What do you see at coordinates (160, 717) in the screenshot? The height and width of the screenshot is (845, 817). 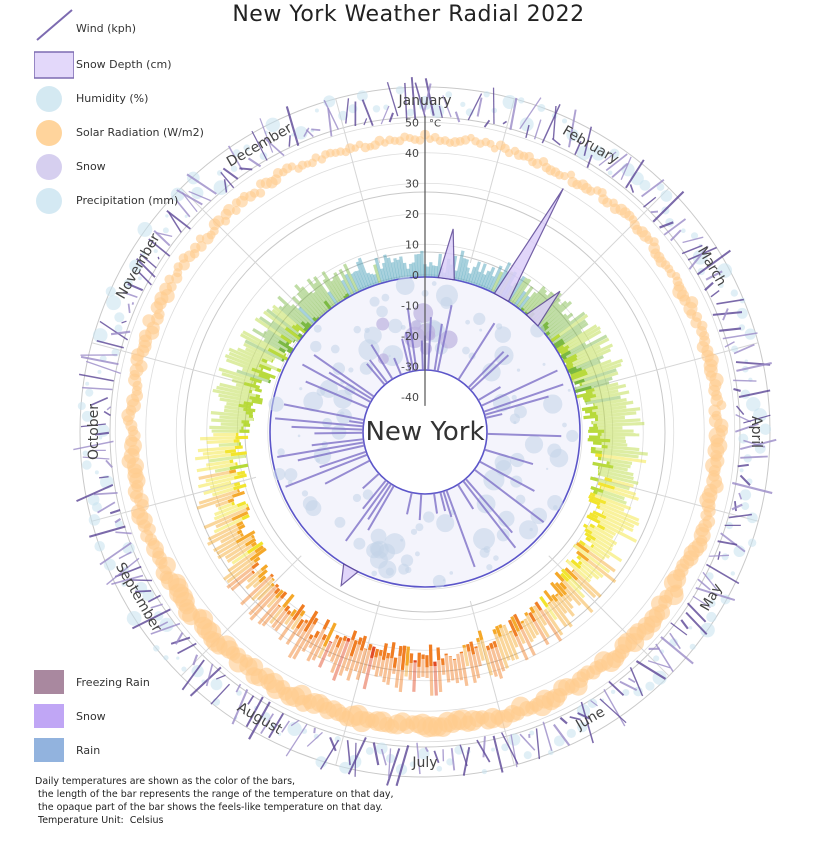 I see `legend-item-snow-square: Snow` at bounding box center [160, 717].